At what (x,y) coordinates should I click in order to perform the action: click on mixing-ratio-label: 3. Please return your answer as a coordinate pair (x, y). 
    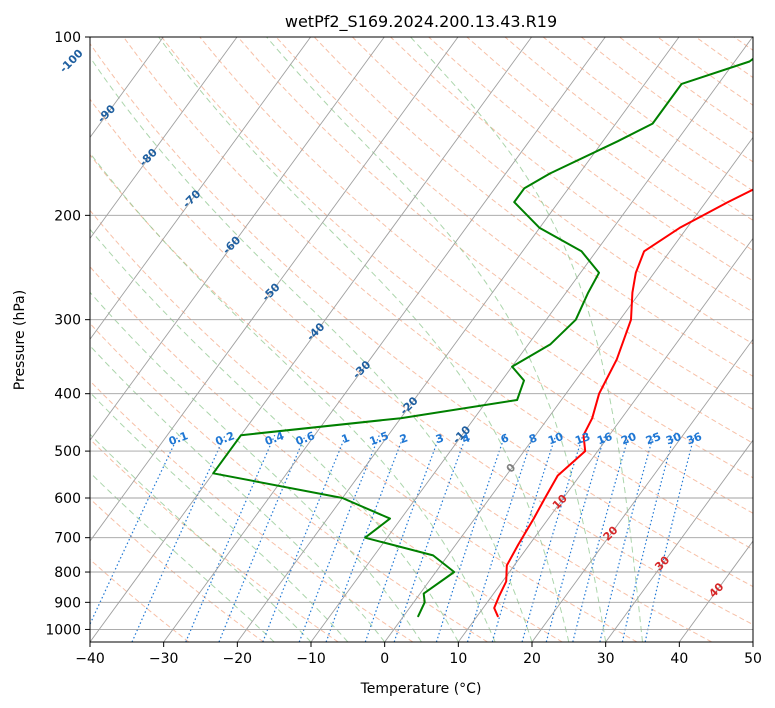
    Looking at the image, I should click on (440, 438).